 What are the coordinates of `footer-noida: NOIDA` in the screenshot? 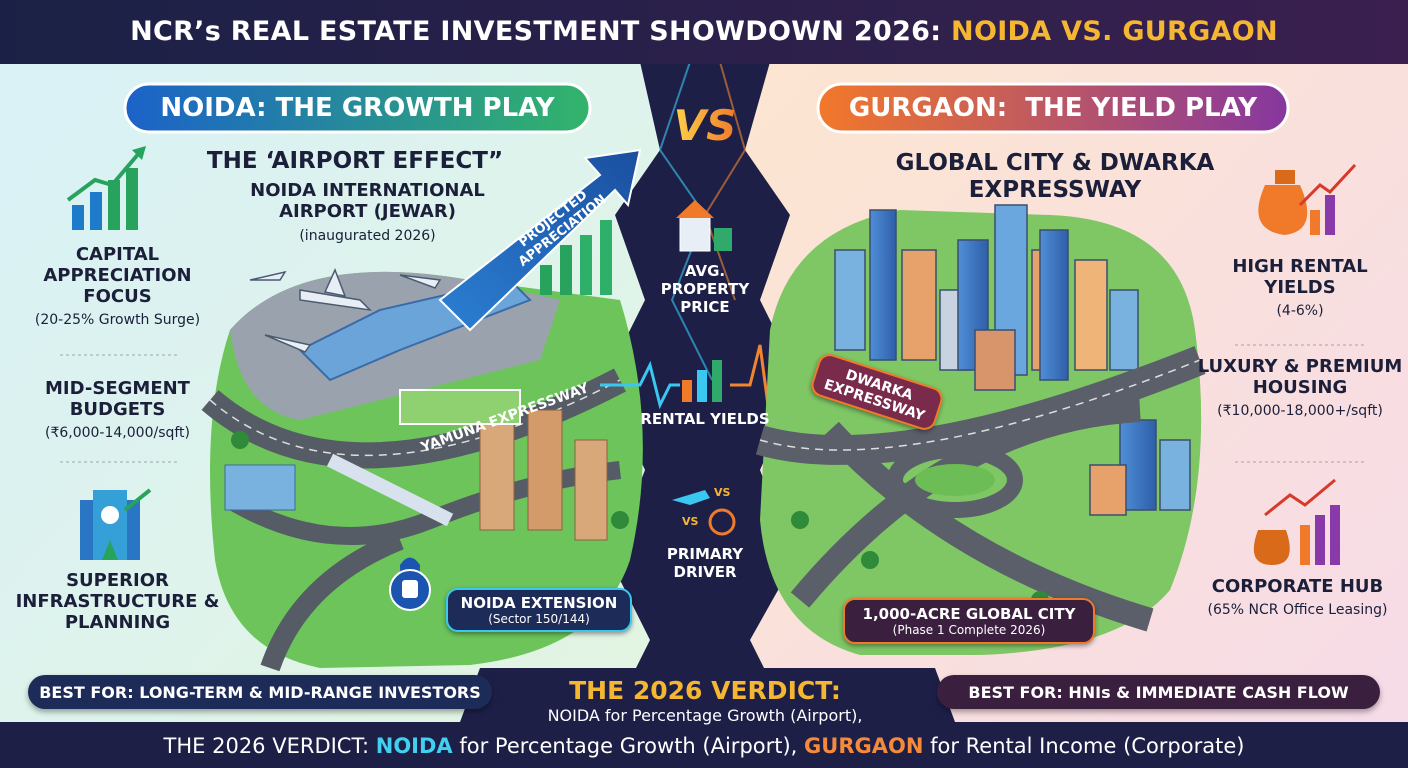 It's located at (414, 746).